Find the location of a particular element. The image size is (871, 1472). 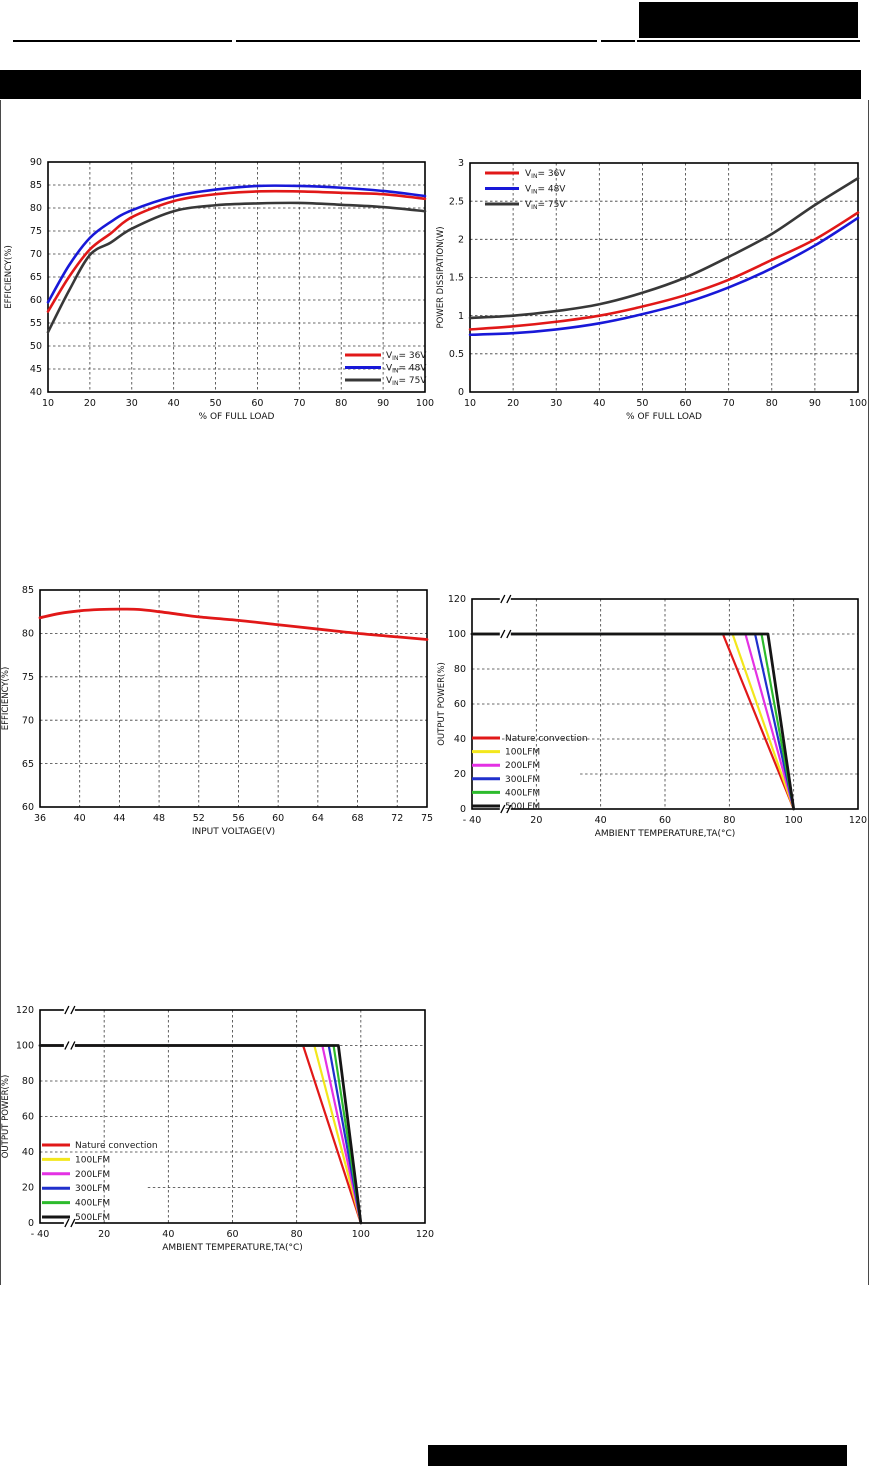

svg-text: 52 is located at coordinates (199, 818).